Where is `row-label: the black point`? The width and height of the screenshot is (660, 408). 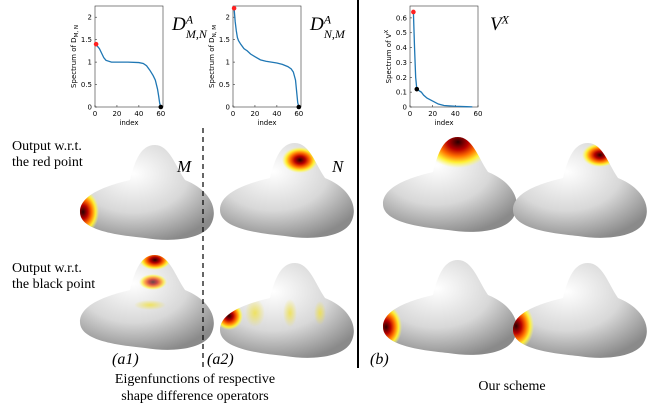 row-label: the black point is located at coordinates (53, 284).